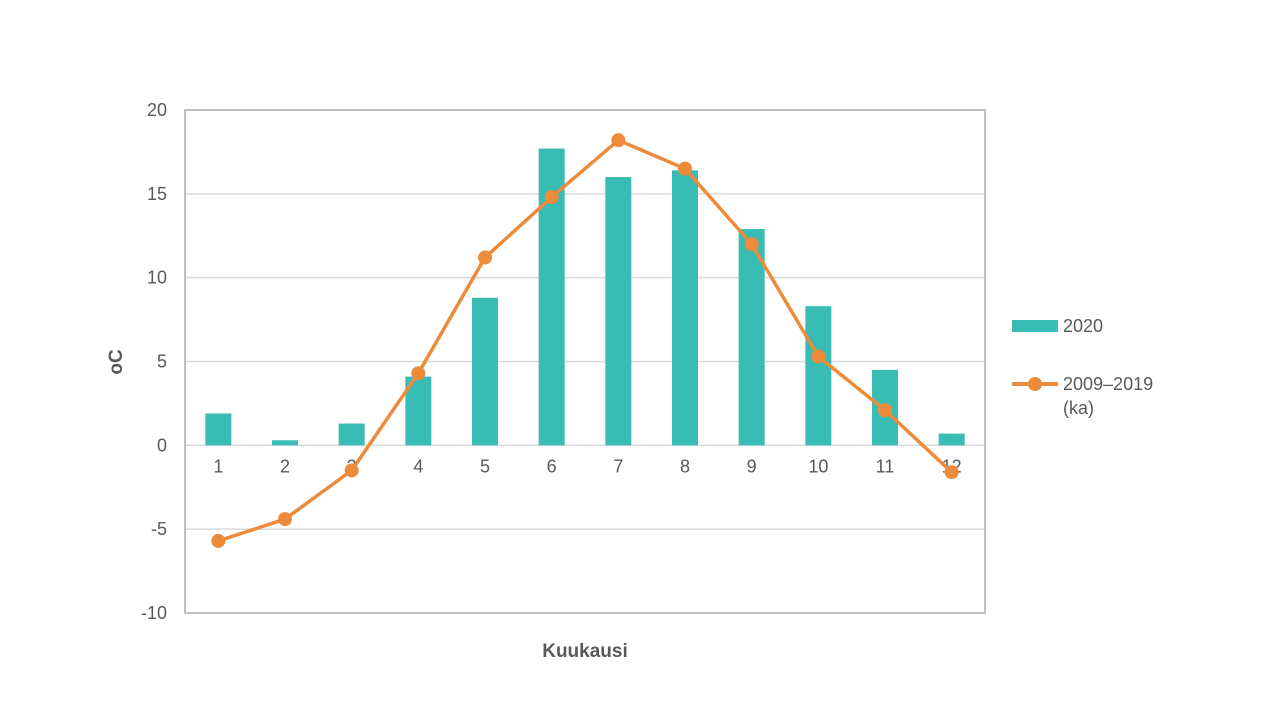 This screenshot has height=720, width=1280. What do you see at coordinates (162, 445) in the screenshot?
I see `y-tick-label: 0` at bounding box center [162, 445].